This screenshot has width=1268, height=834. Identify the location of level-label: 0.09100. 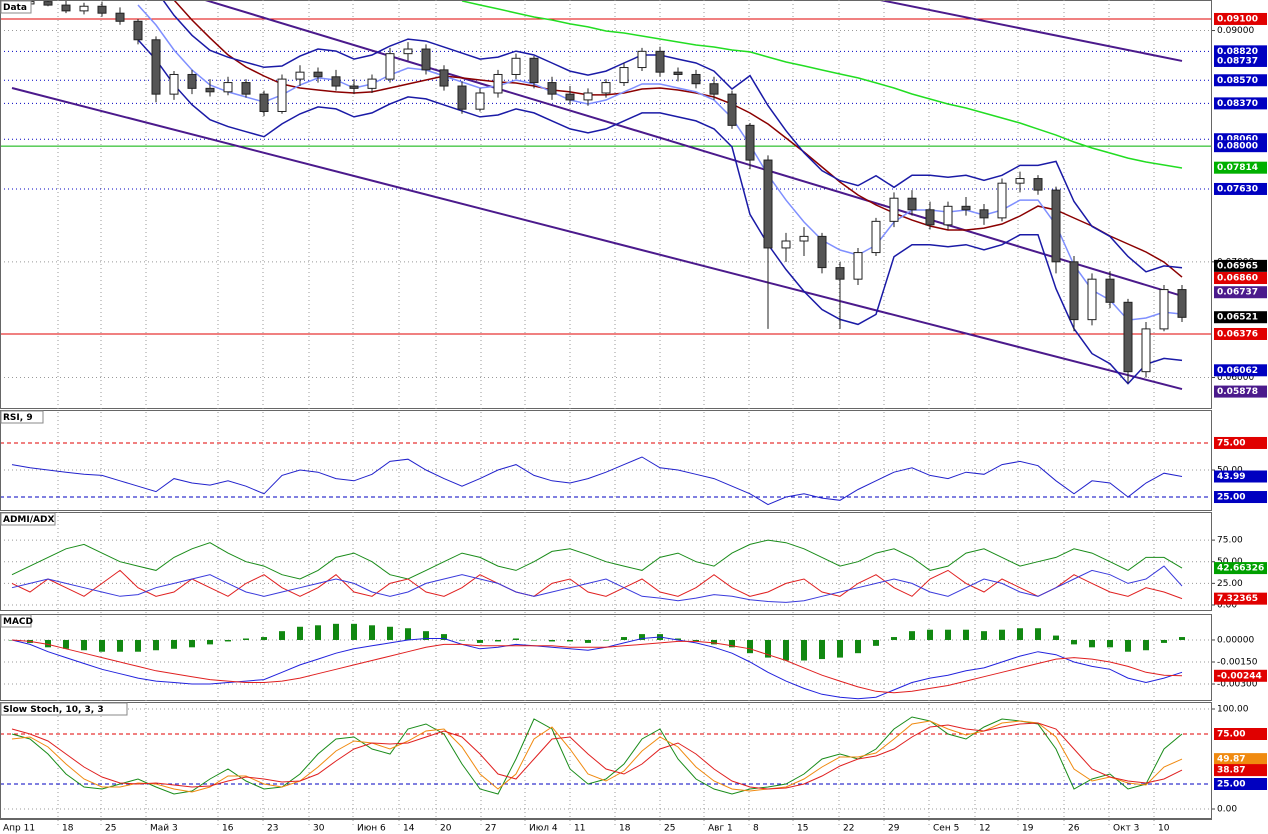
(1237, 19).